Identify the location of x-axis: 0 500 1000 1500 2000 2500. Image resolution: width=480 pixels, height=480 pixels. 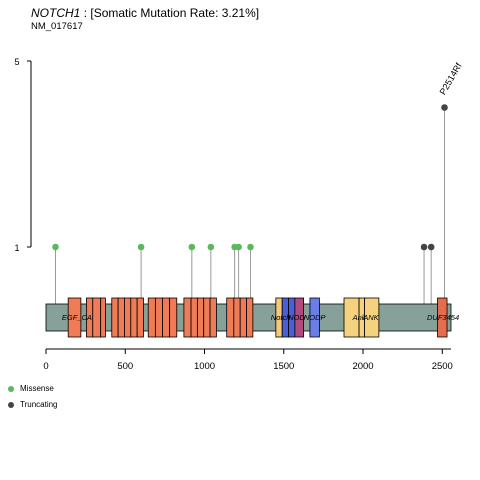
(248, 360).